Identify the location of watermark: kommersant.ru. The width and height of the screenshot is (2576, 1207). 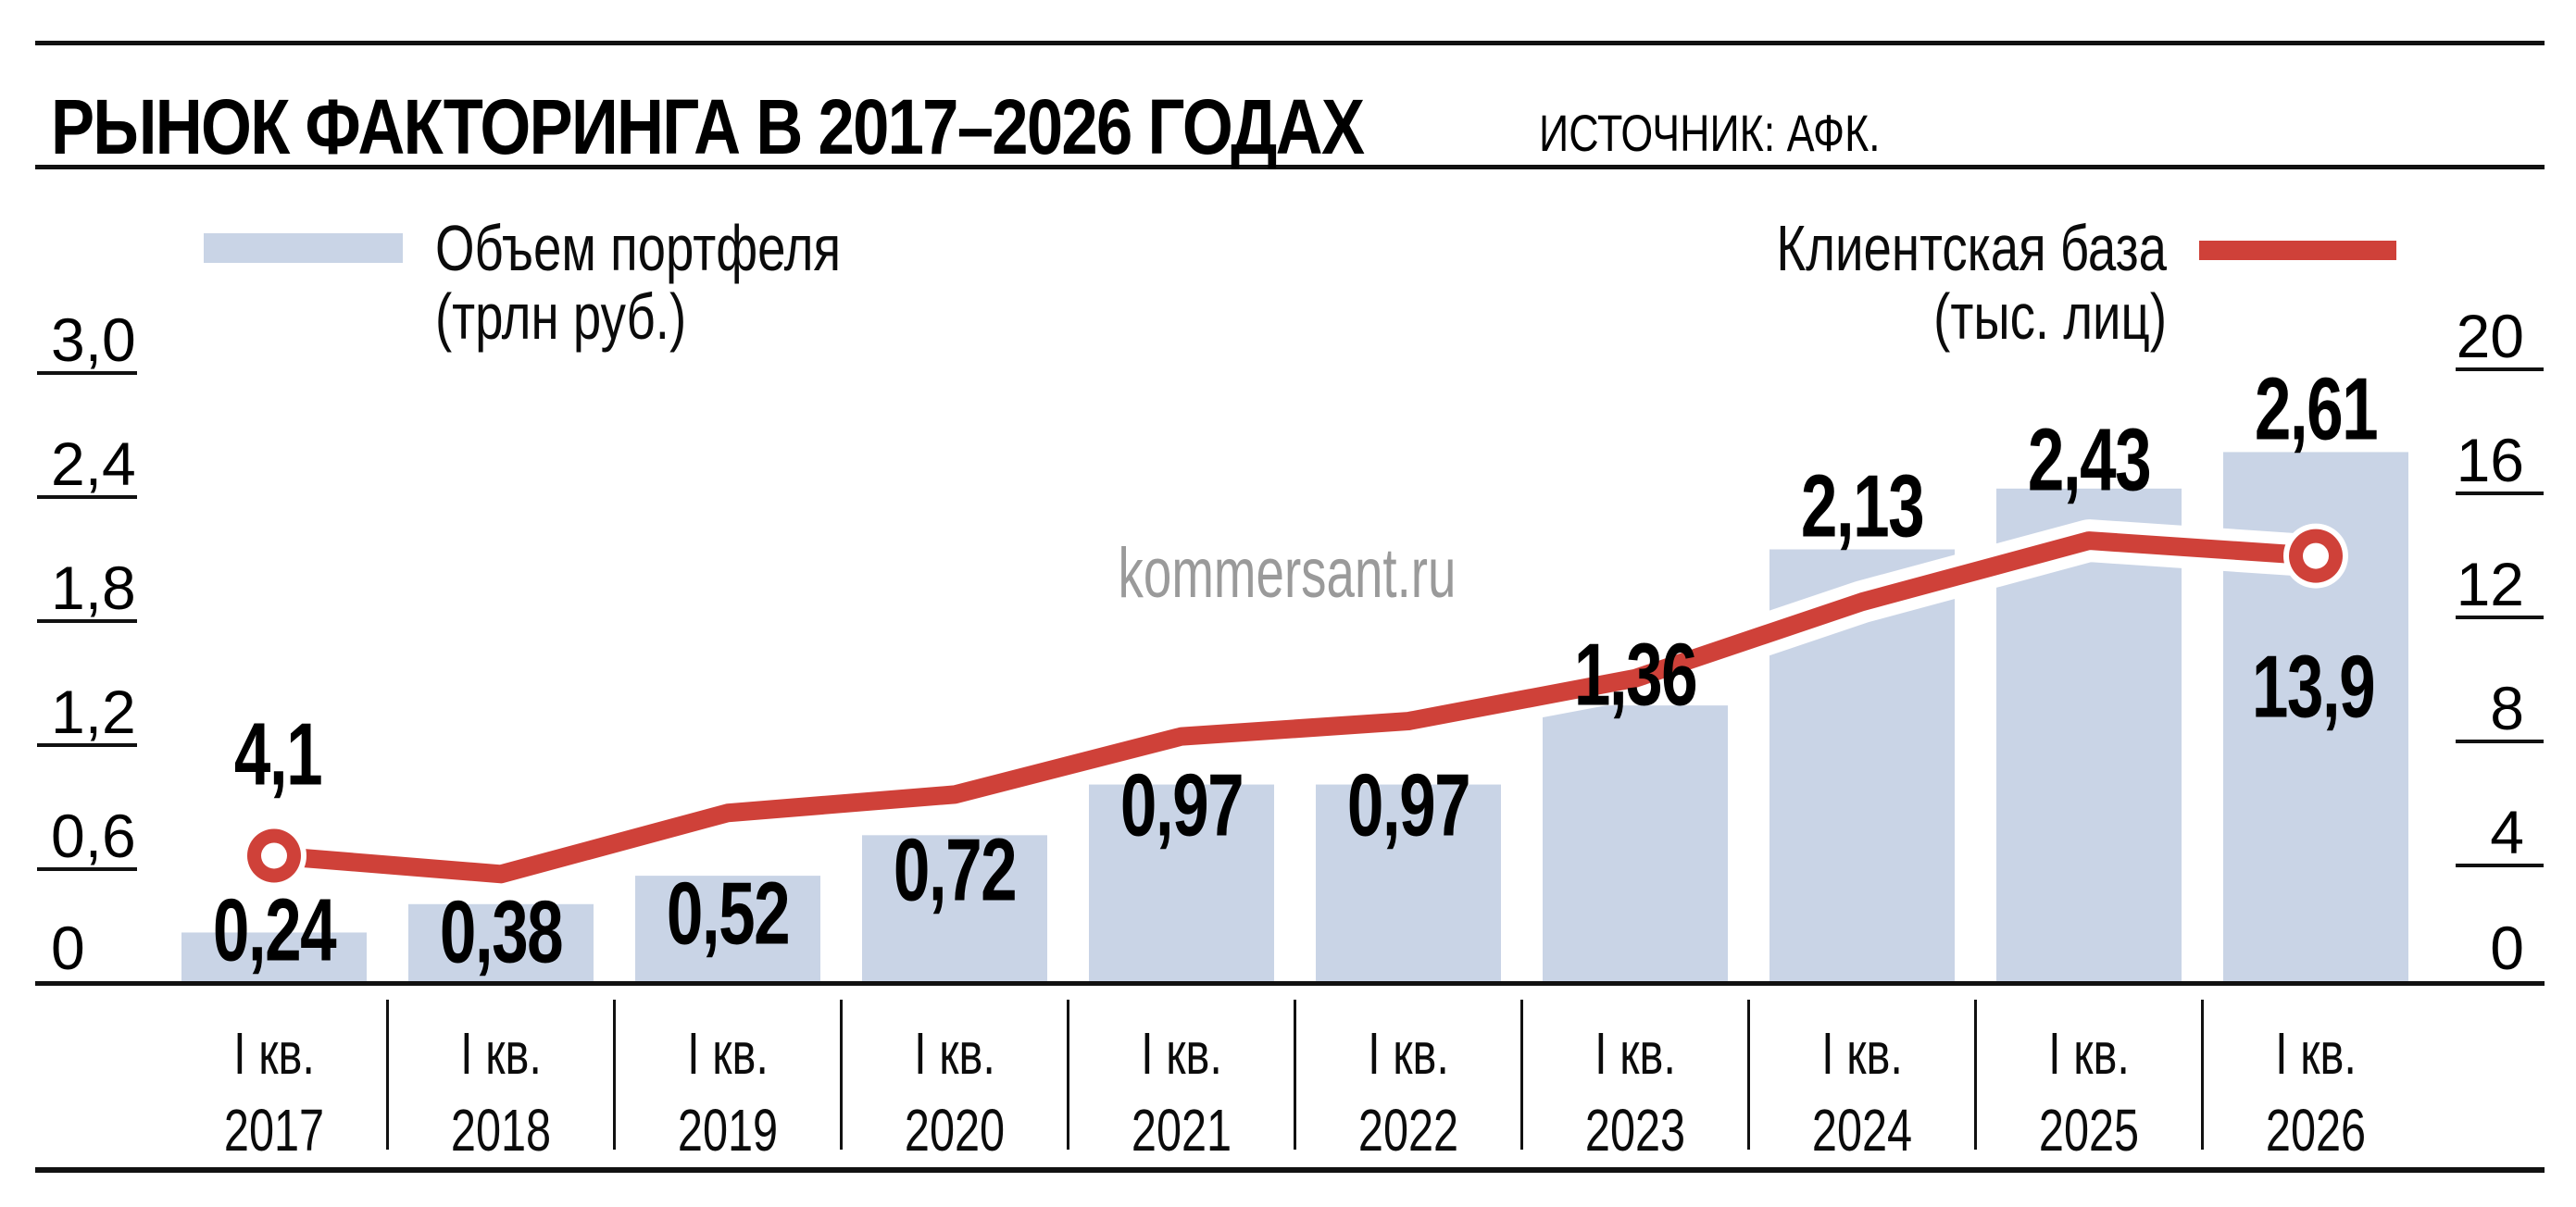
(1288, 574).